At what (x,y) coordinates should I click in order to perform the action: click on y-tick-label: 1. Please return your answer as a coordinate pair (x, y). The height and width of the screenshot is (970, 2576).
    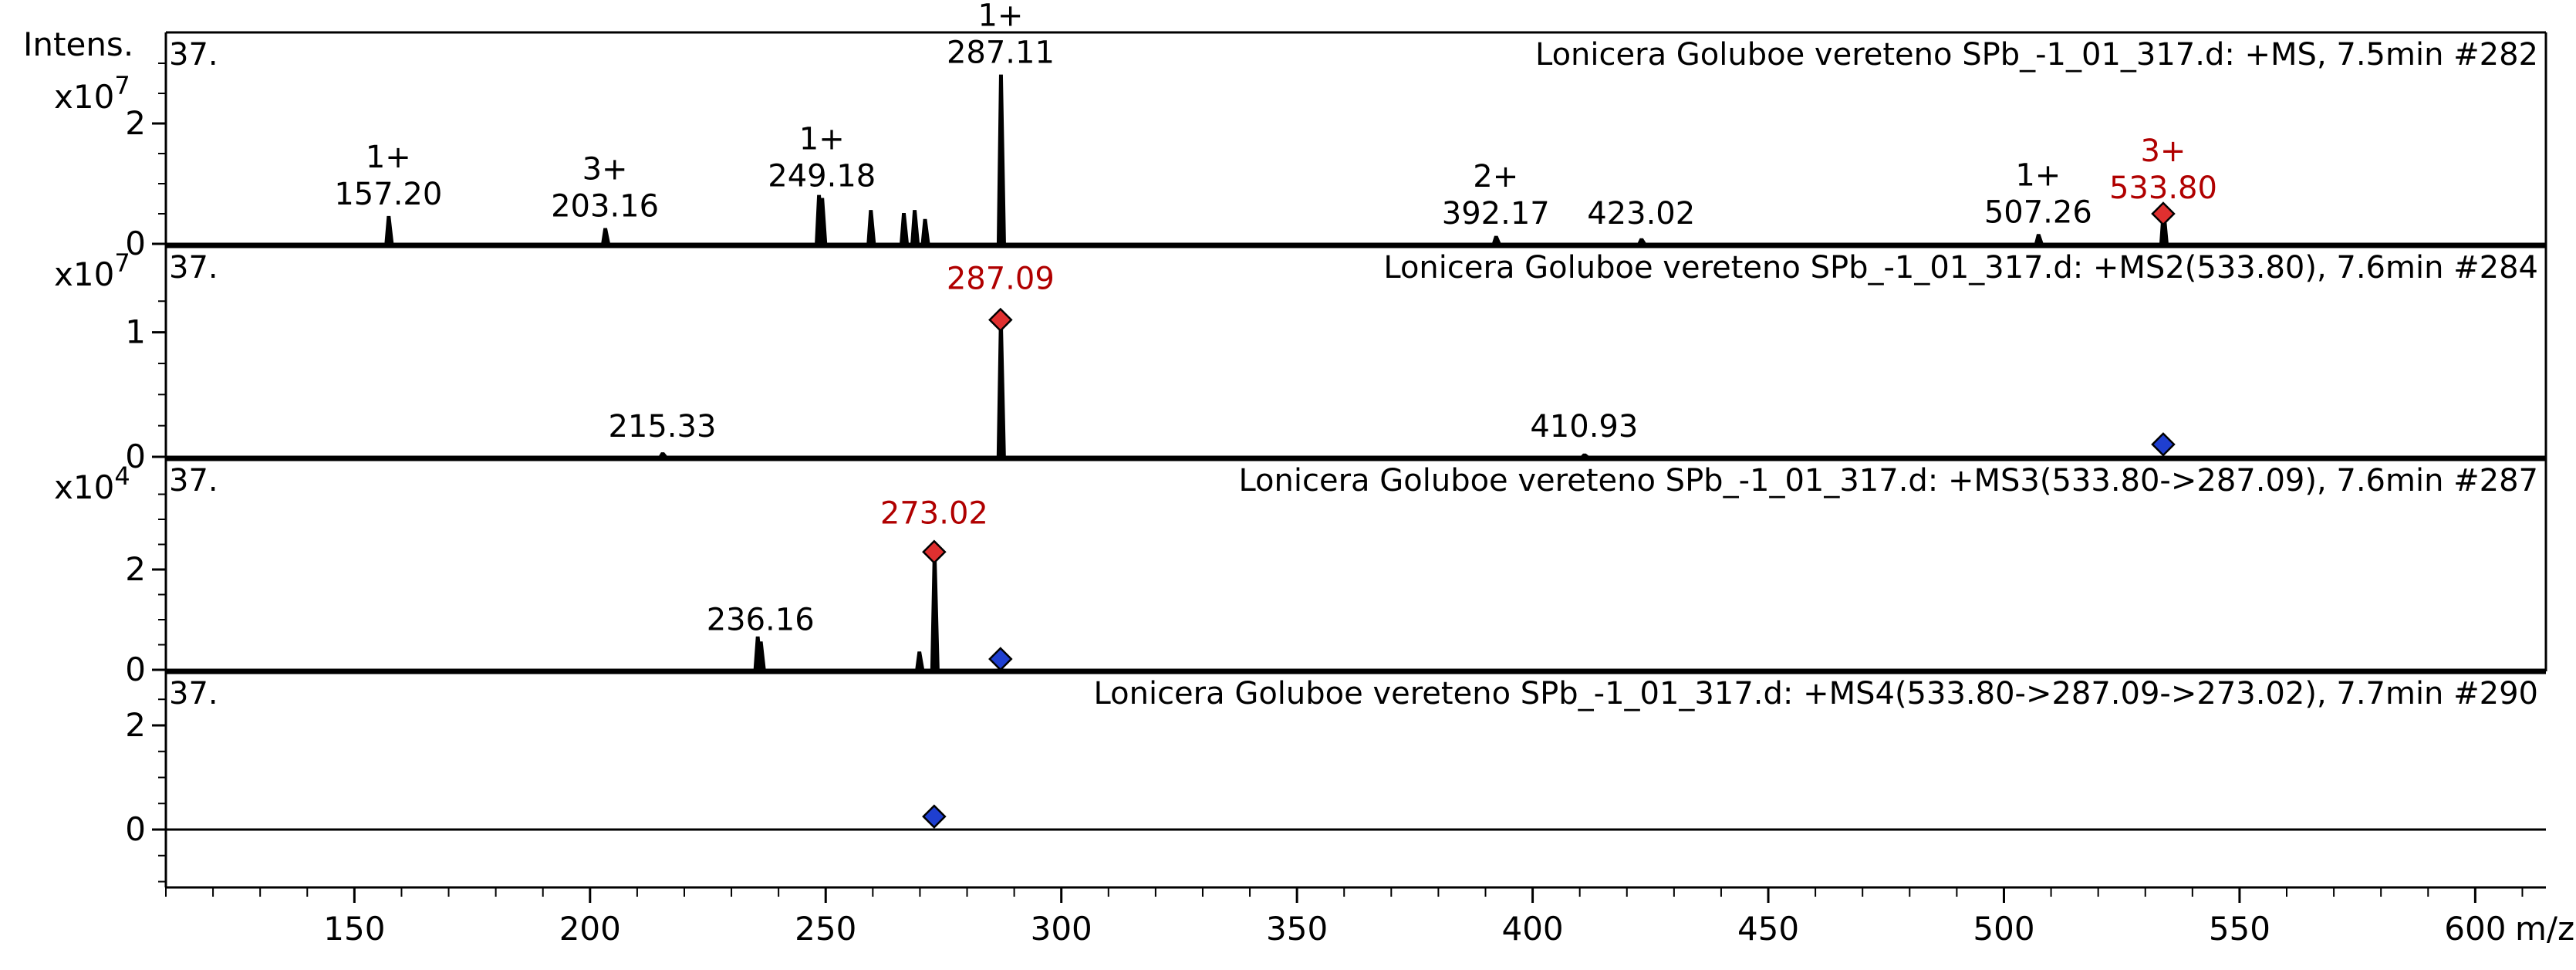
    Looking at the image, I should click on (135, 332).